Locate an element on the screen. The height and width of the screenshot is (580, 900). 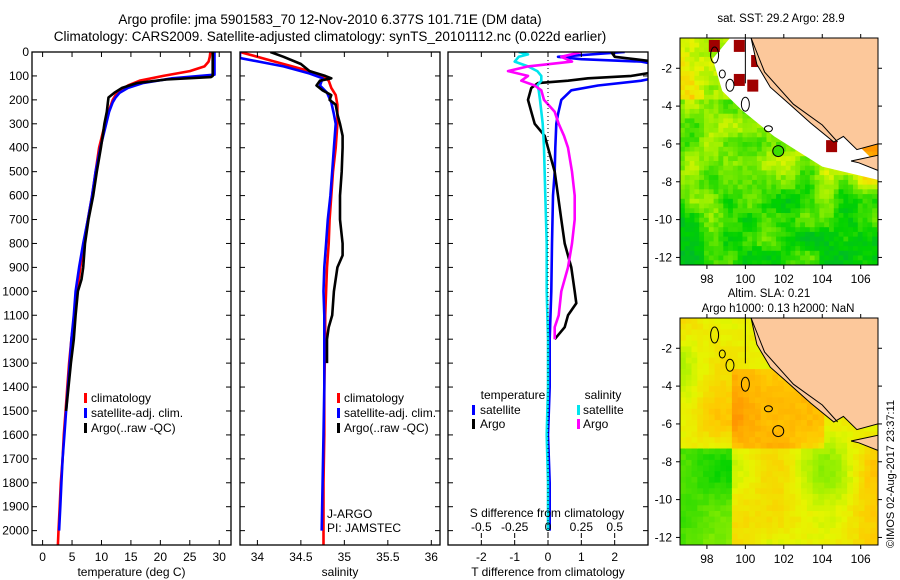
y-tick-label: 700 is located at coordinates (19, 220).